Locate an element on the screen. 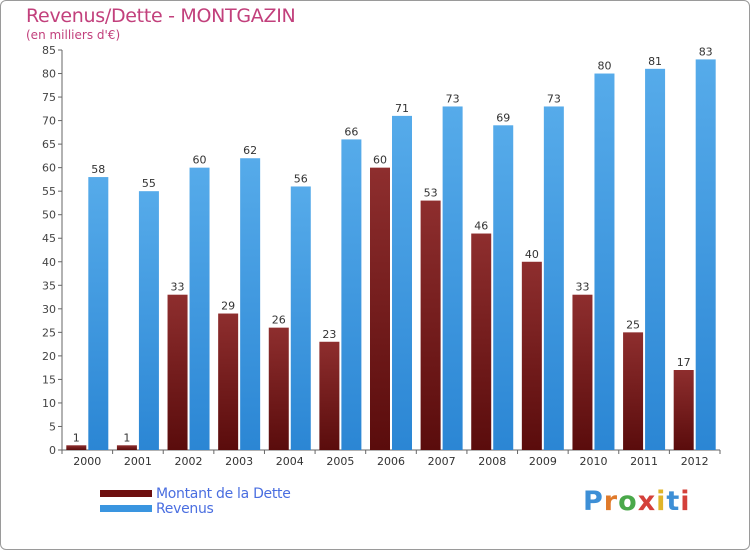  chart-title: Revenus/Dette - MONTGAZIN is located at coordinates (161, 16).